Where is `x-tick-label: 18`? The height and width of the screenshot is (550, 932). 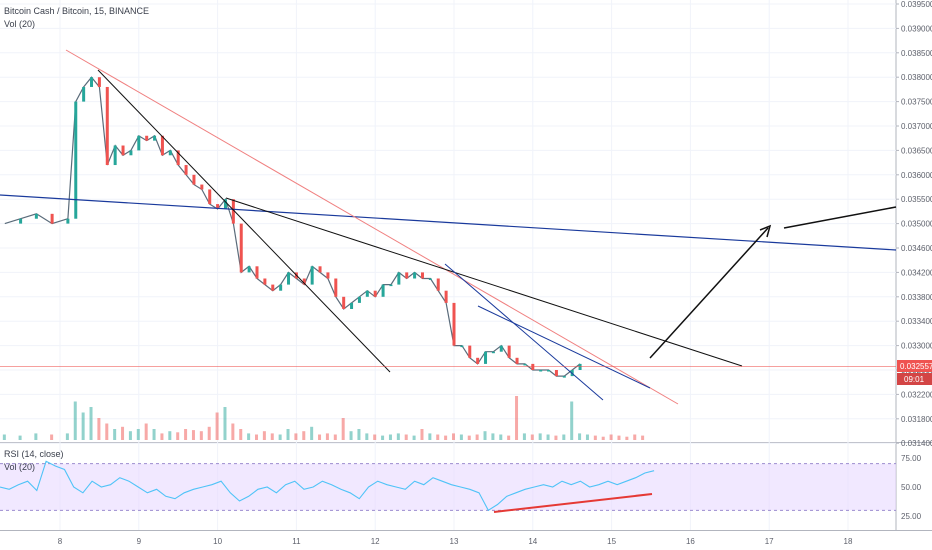
x-tick-label: 18 is located at coordinates (848, 541).